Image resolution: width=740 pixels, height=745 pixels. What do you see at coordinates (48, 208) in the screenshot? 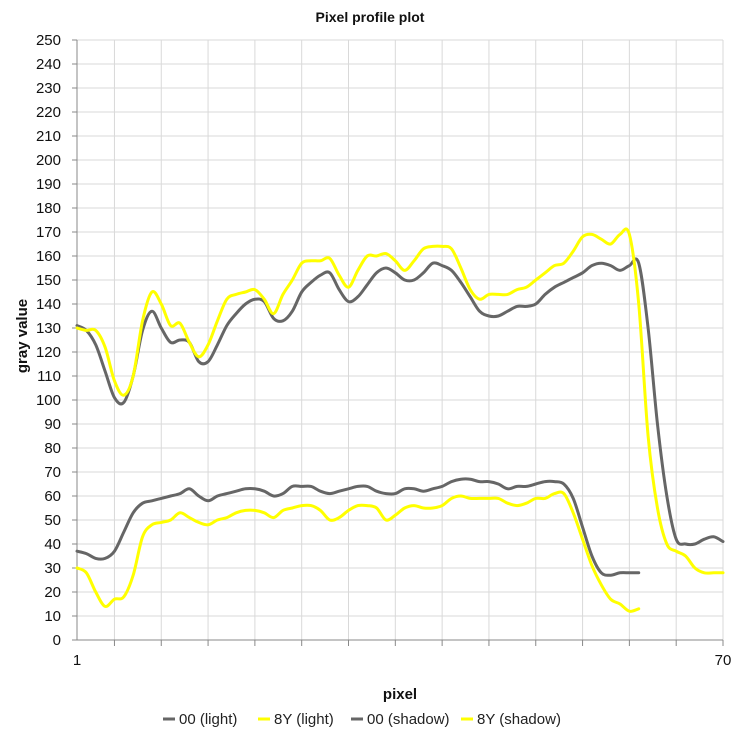
I see `y-tick-label: 180` at bounding box center [48, 208].